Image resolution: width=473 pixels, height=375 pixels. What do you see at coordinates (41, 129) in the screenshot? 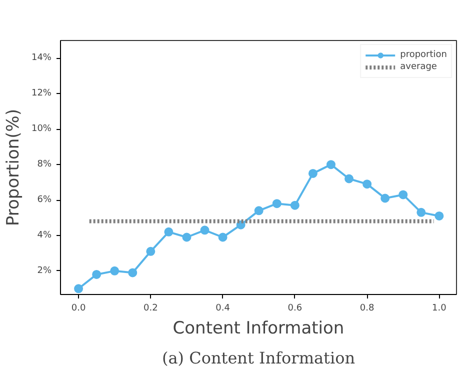
I see `y-tick-label: 10%` at bounding box center [41, 129].